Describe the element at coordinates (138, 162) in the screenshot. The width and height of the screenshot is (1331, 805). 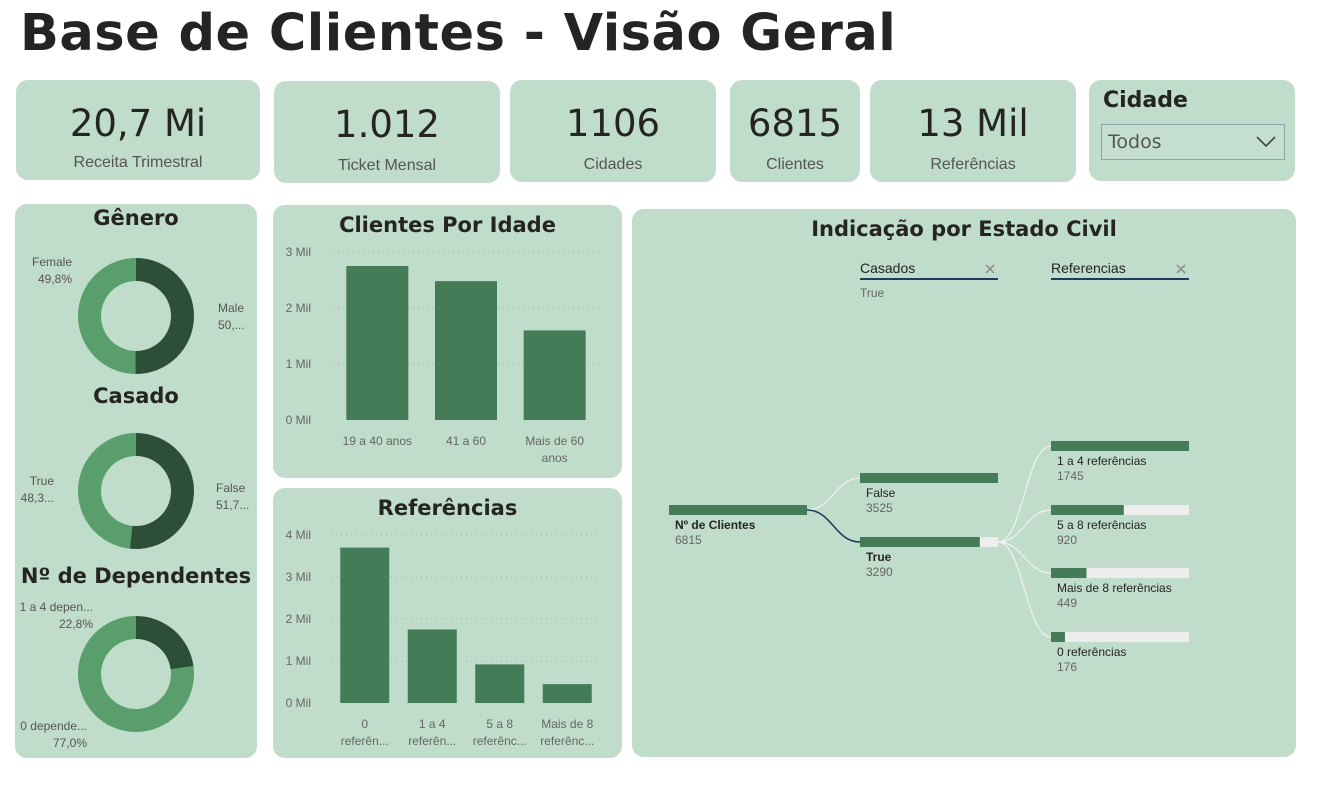
I see `kpi-label: Receita Trimestral` at that location.